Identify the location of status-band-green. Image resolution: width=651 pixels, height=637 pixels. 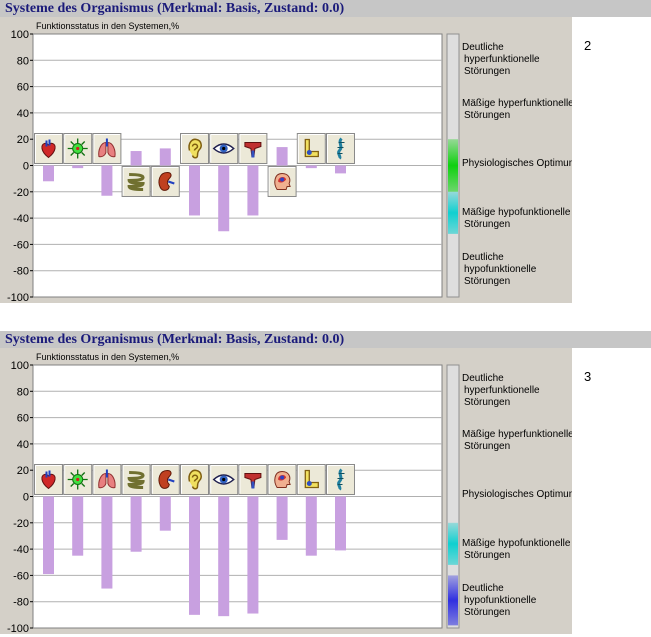
(453, 165).